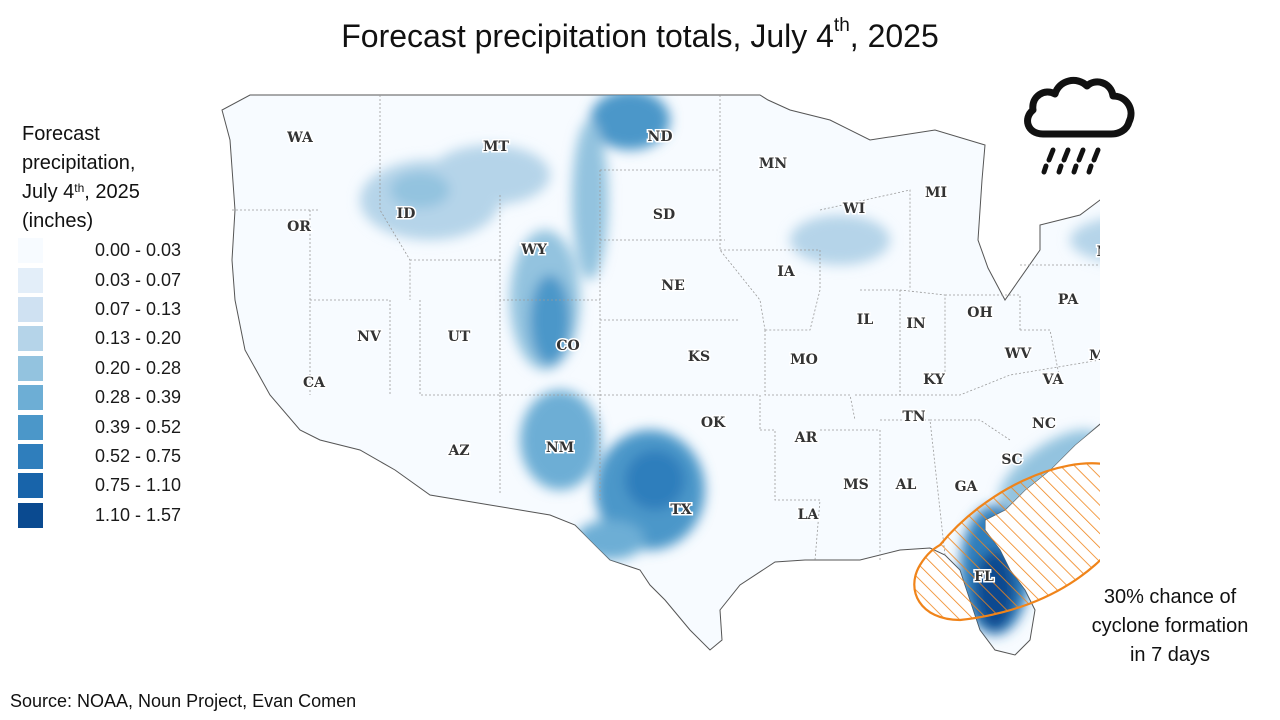  I want to click on state-label: SD, so click(664, 215).